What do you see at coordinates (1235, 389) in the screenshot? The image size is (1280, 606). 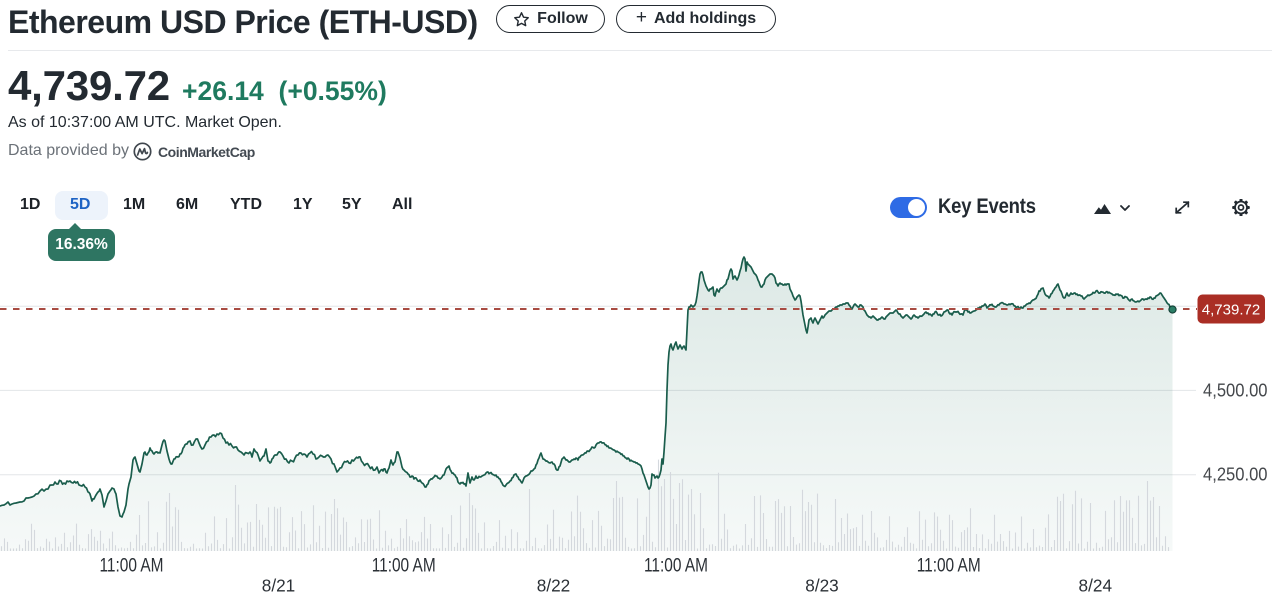 I see `svg-text: 4,500.00` at bounding box center [1235, 389].